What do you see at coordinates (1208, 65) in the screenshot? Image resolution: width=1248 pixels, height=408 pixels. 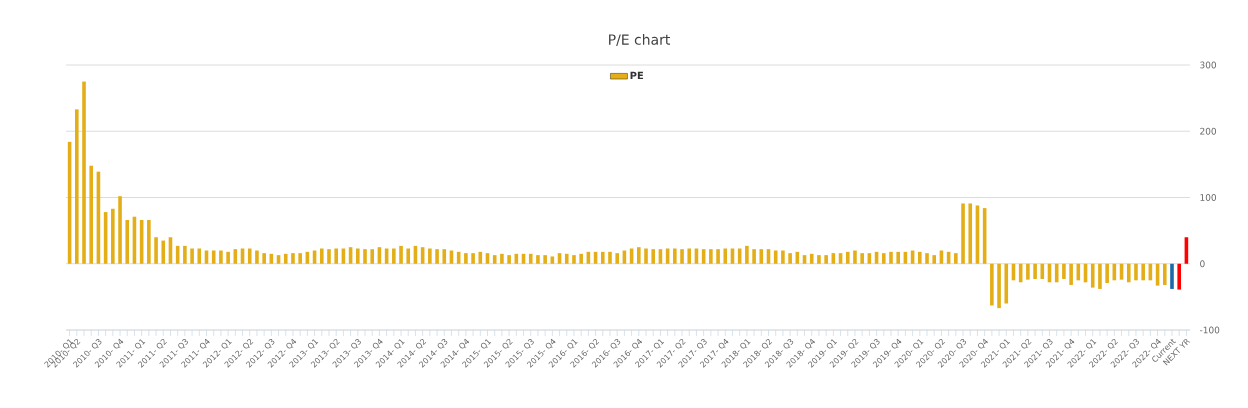 I see `y-tick-label: 300` at bounding box center [1208, 65].